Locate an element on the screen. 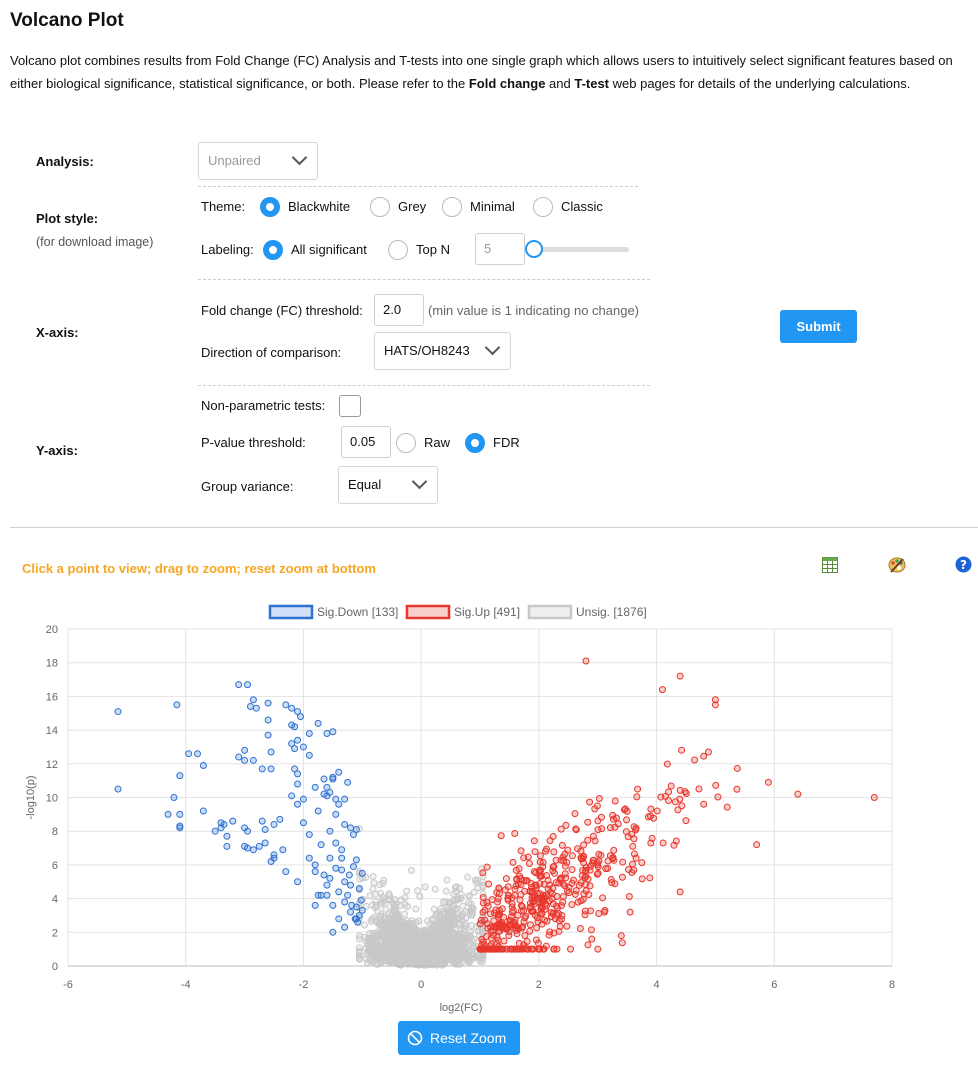 This screenshot has width=978, height=1067. labeling-radio-all is located at coordinates (273, 250).